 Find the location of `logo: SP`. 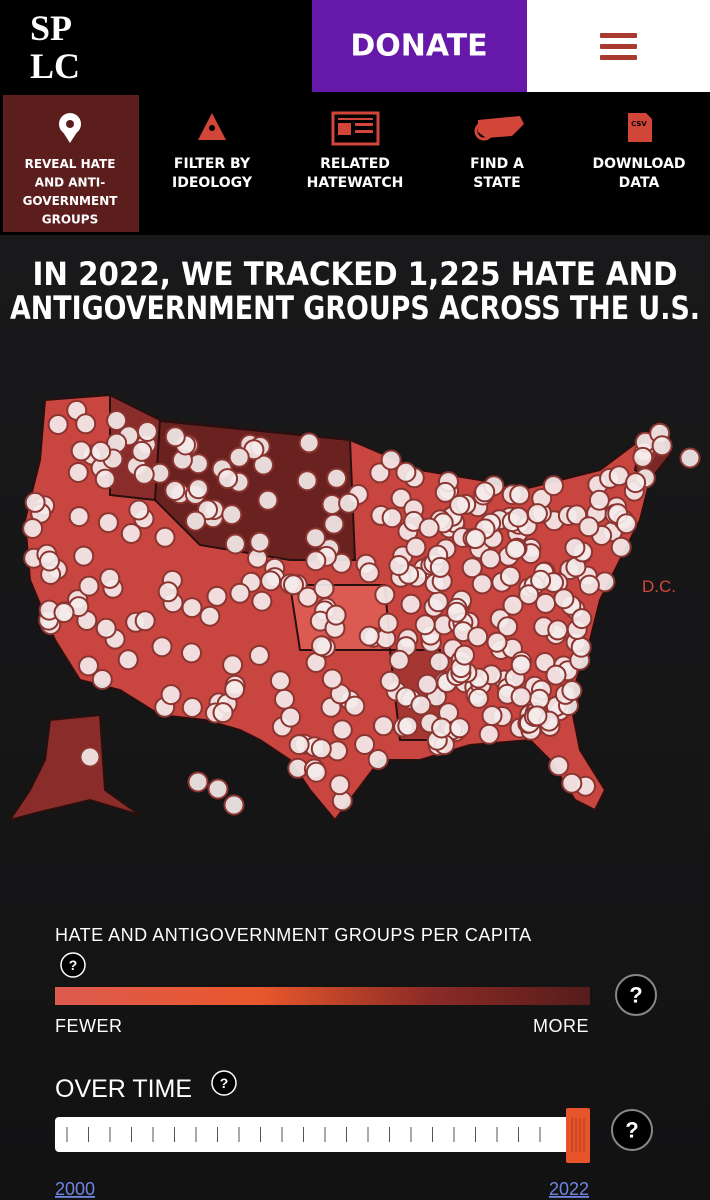

logo: SP is located at coordinates (51, 28).